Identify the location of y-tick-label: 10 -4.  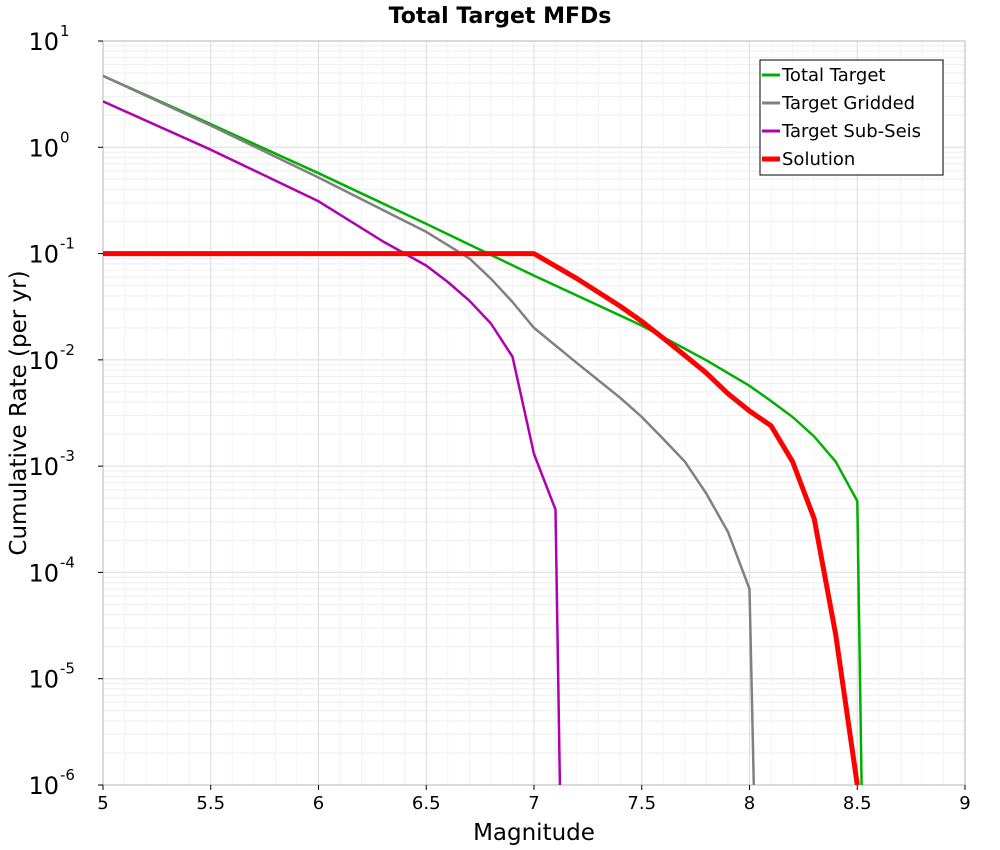
(51, 570).